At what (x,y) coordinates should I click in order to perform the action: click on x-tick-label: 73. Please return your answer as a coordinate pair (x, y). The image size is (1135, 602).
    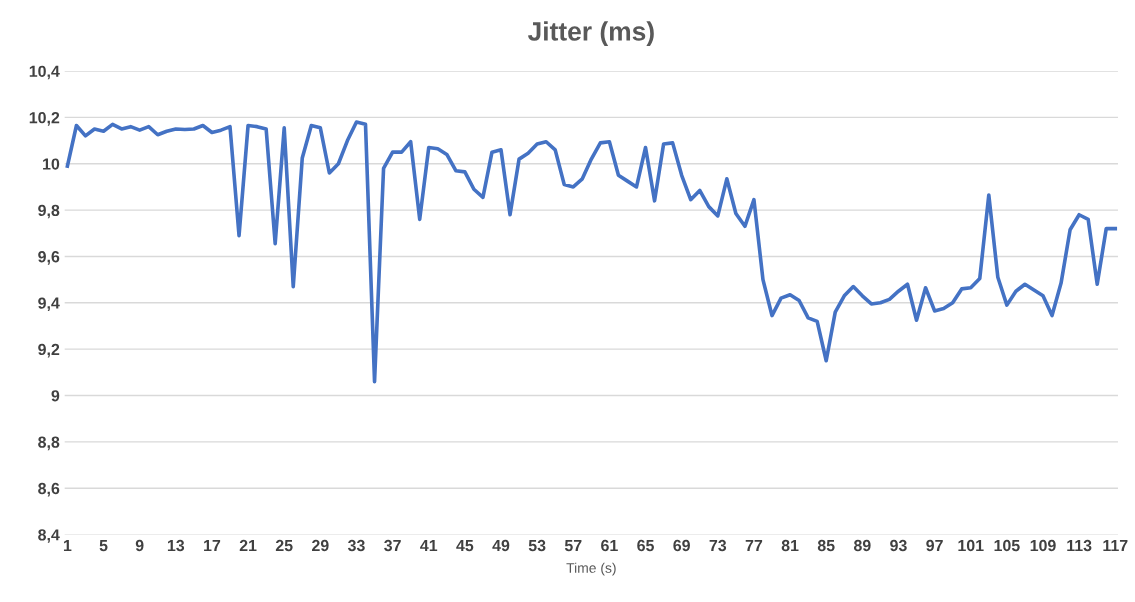
    Looking at the image, I should click on (718, 545).